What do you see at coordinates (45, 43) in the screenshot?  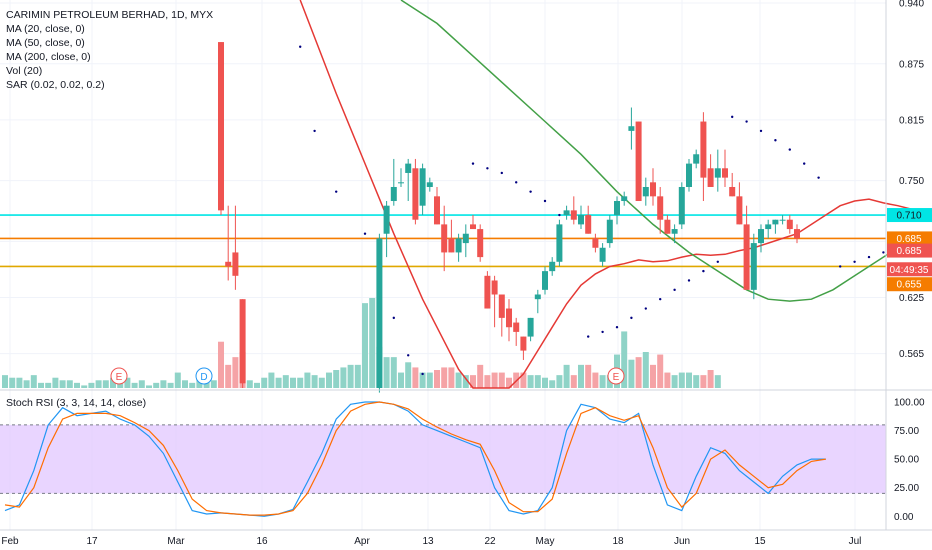 I see `legend-ma50: MA (50, close, 0)` at bounding box center [45, 43].